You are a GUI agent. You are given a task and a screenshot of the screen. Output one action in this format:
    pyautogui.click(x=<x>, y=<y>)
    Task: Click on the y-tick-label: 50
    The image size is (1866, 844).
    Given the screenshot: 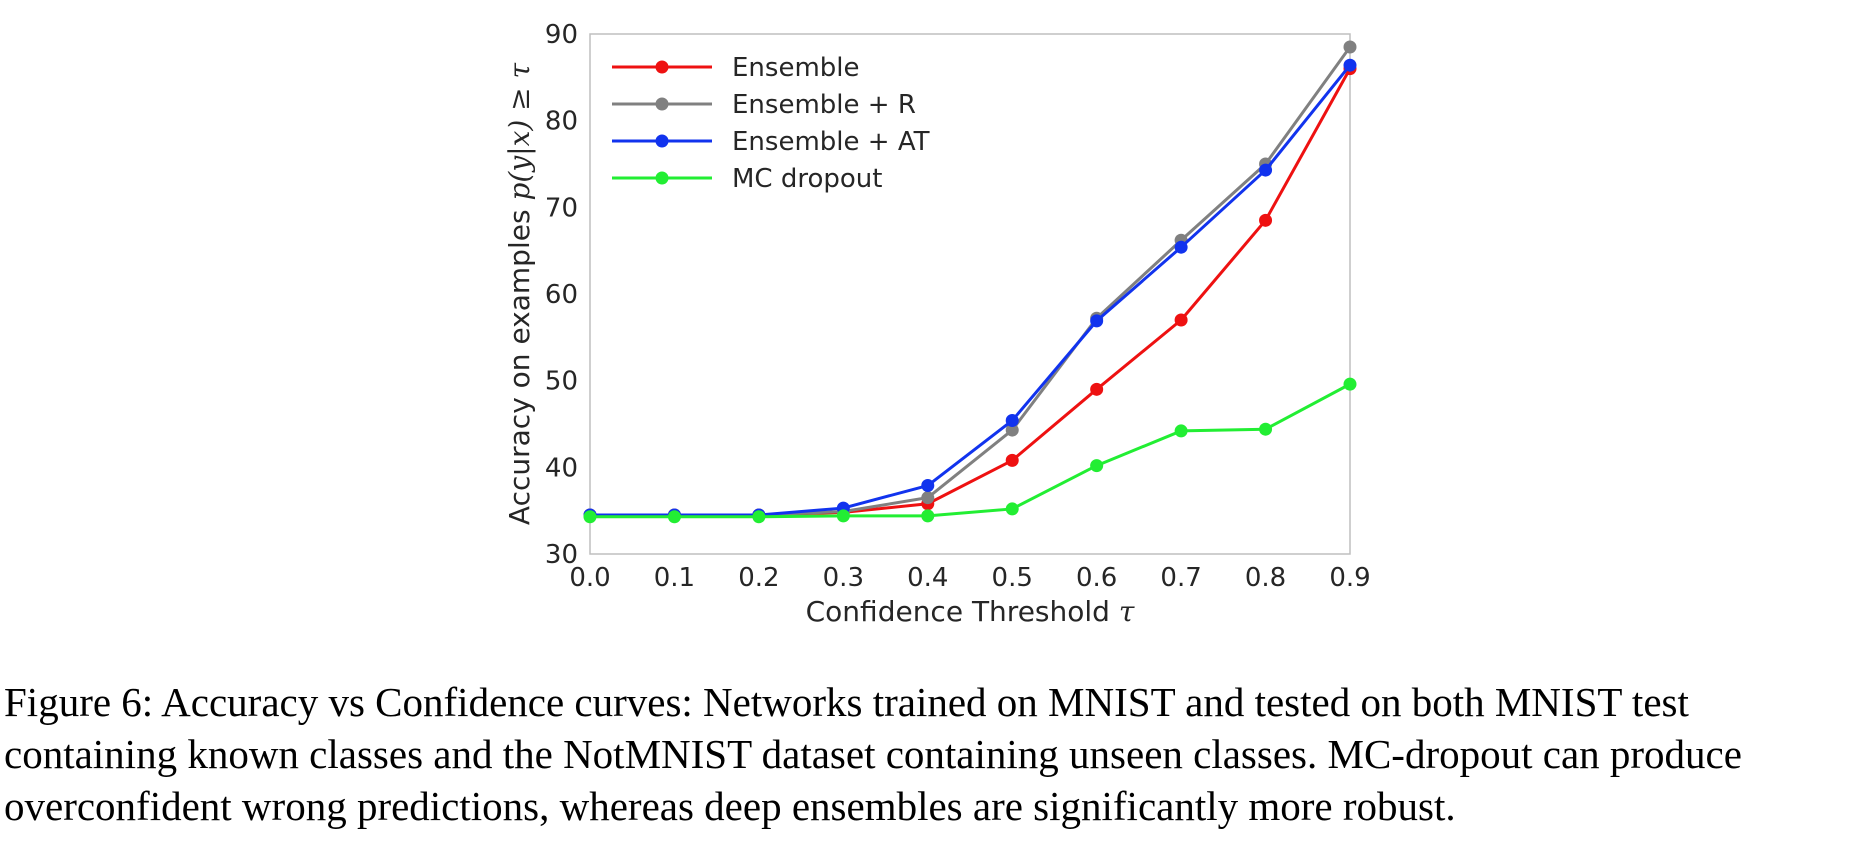 What is the action you would take?
    pyautogui.click(x=561, y=382)
    